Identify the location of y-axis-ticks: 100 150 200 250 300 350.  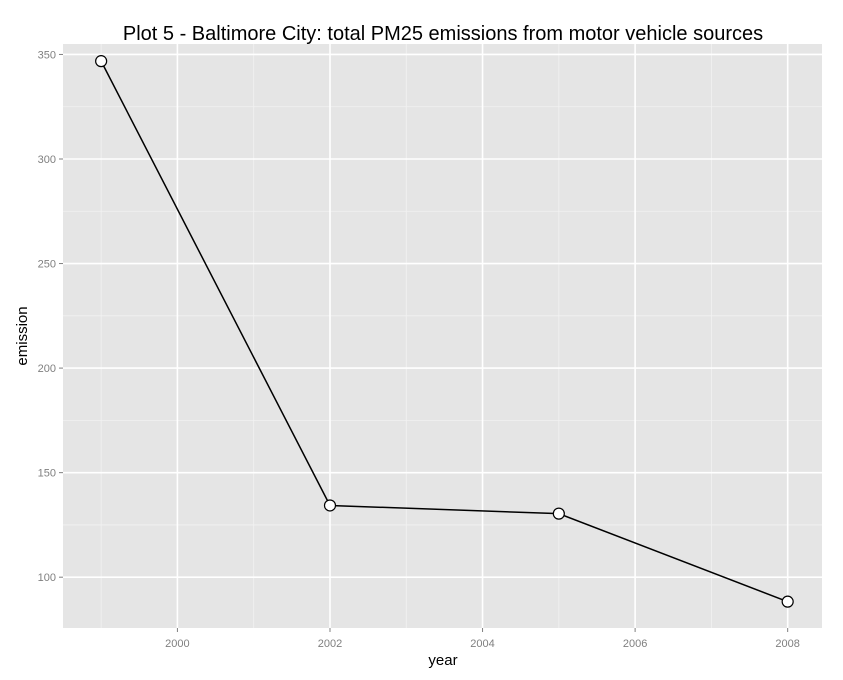
(50, 316).